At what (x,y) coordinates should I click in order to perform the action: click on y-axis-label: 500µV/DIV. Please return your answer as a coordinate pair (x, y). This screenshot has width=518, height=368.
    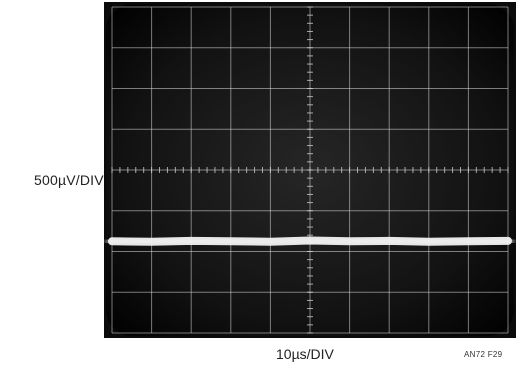
    Looking at the image, I should click on (69, 180).